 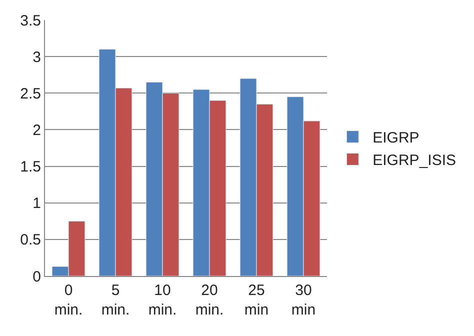 I want to click on y-tick-label: 0, so click(x=36, y=277).